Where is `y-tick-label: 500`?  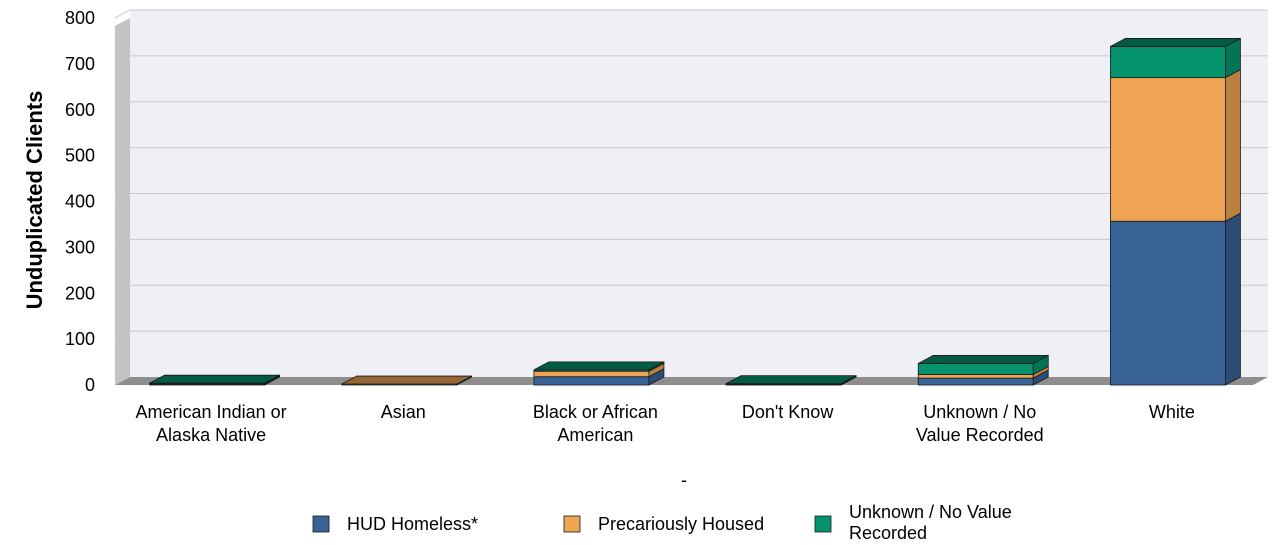
y-tick-label: 500 is located at coordinates (80, 156).